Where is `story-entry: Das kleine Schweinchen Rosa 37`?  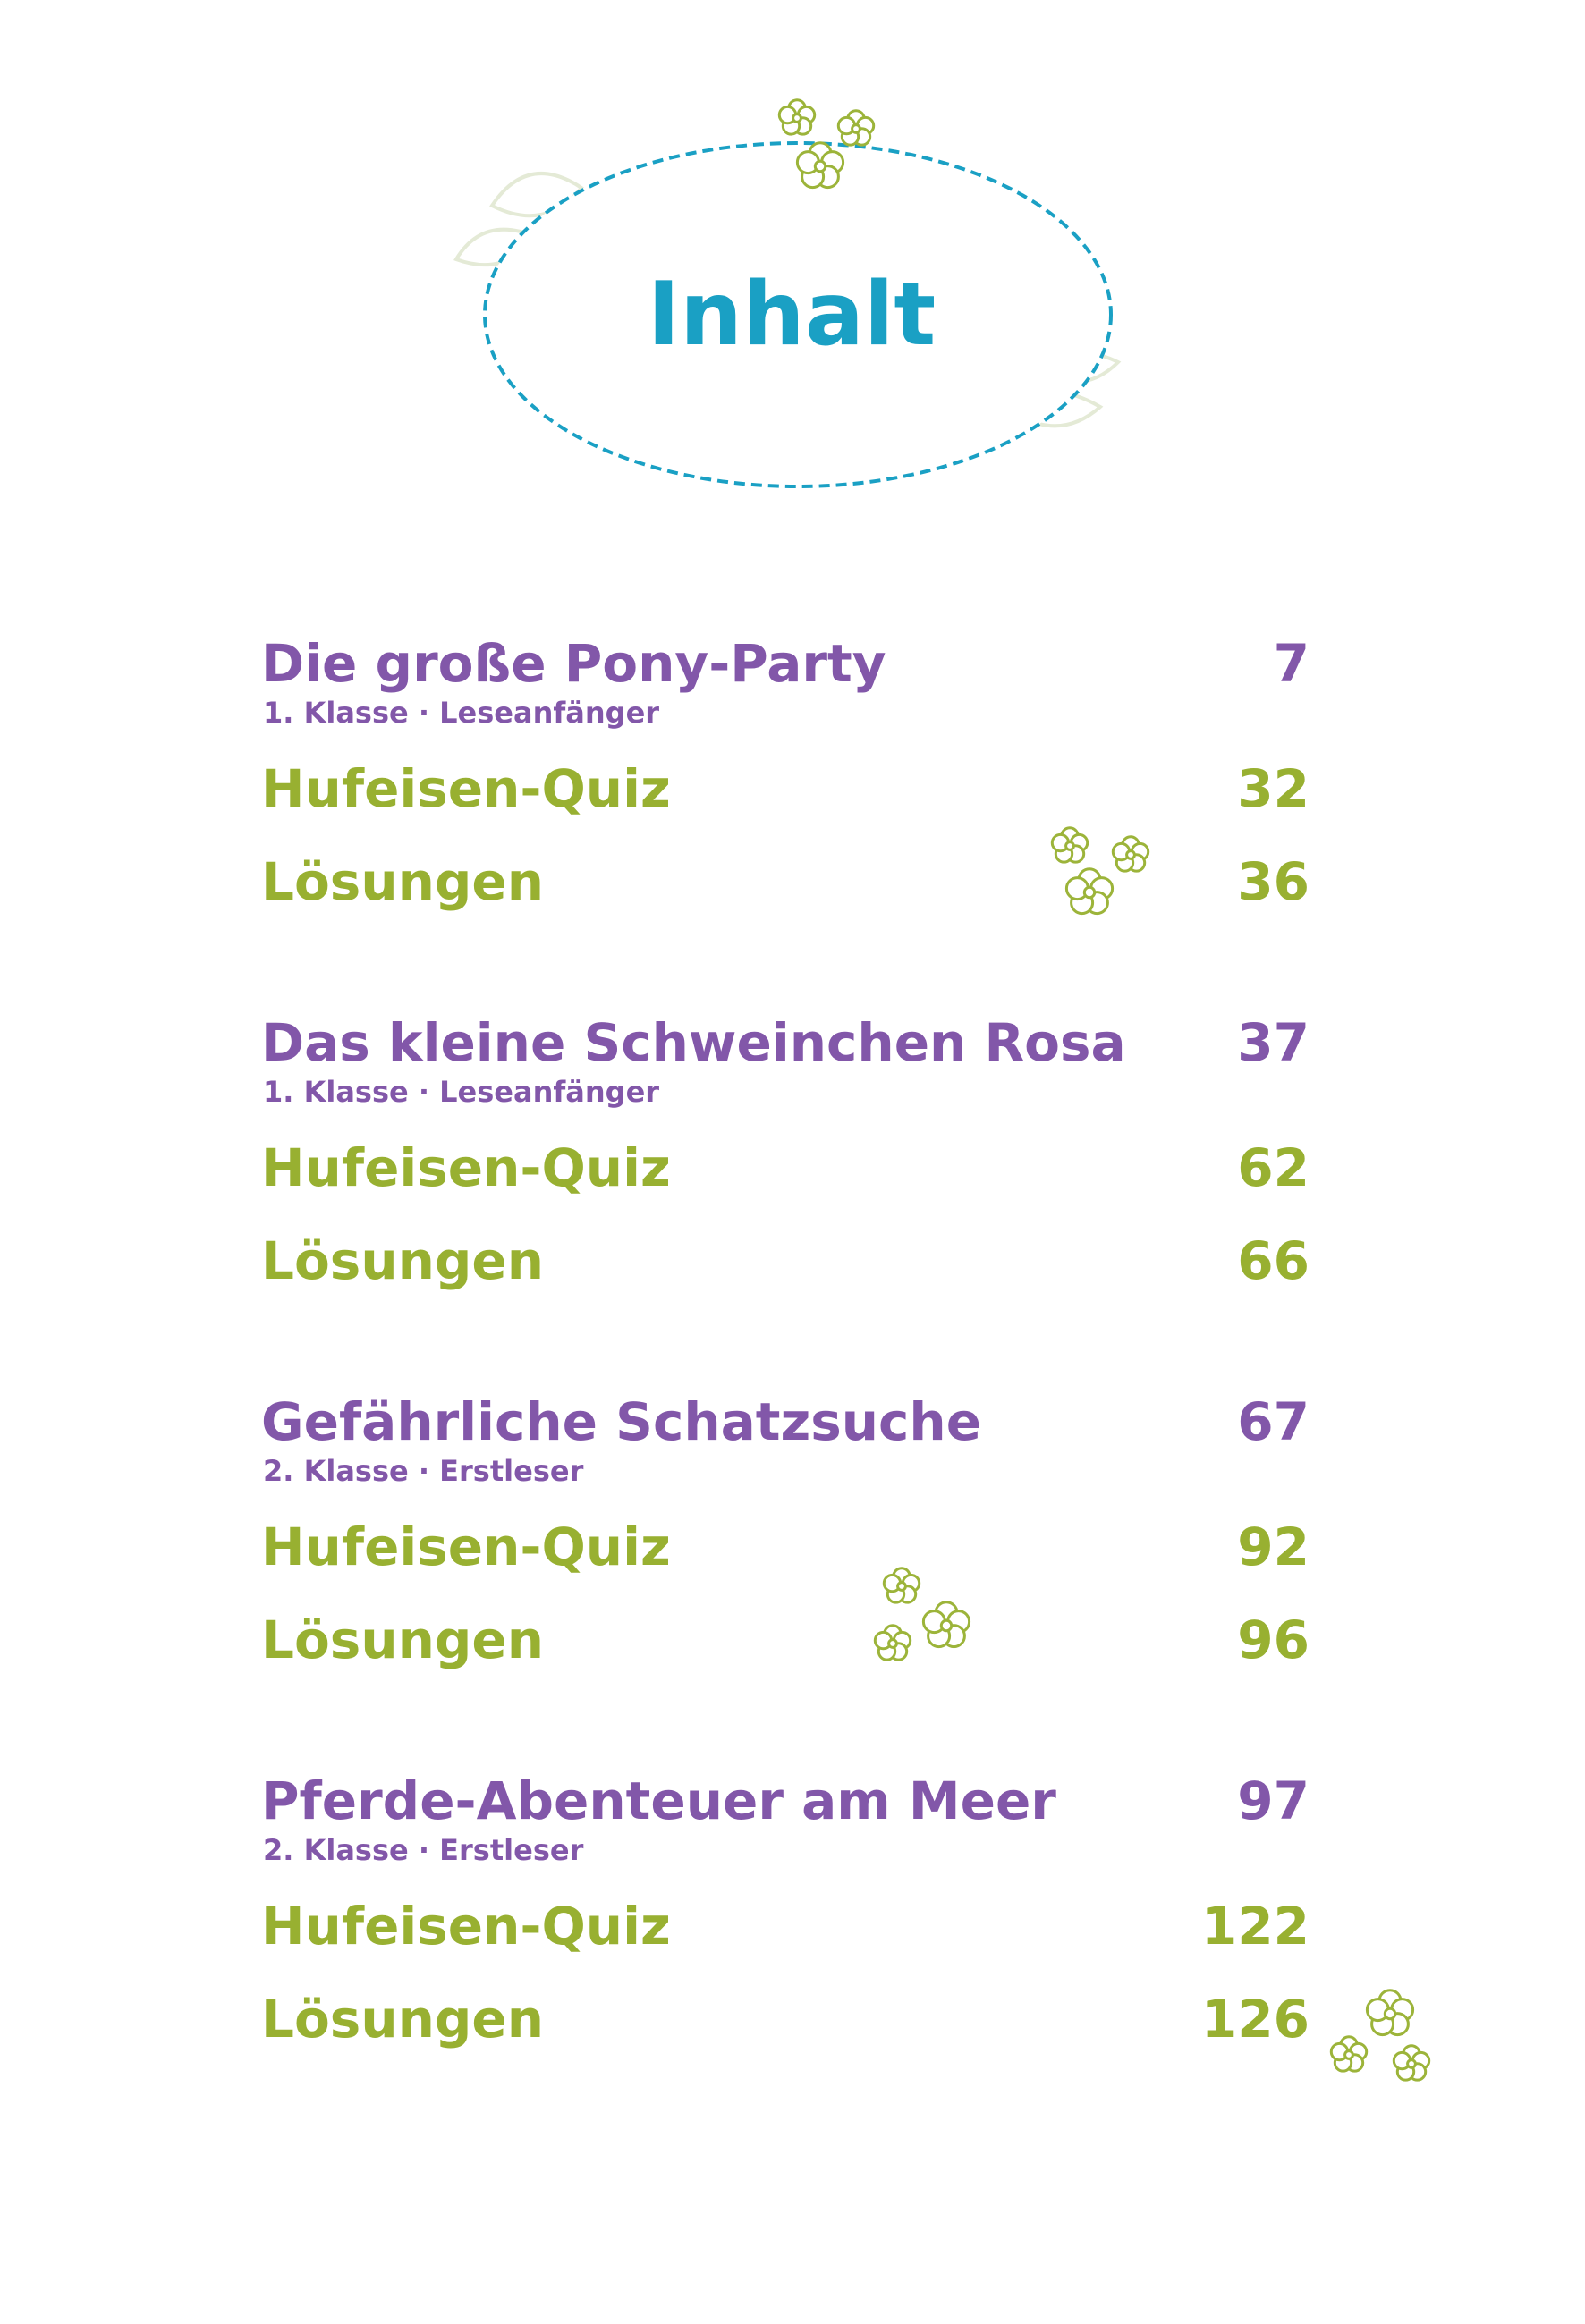
story-entry: Das kleine Schweinchen Rosa 37 is located at coordinates (785, 1042).